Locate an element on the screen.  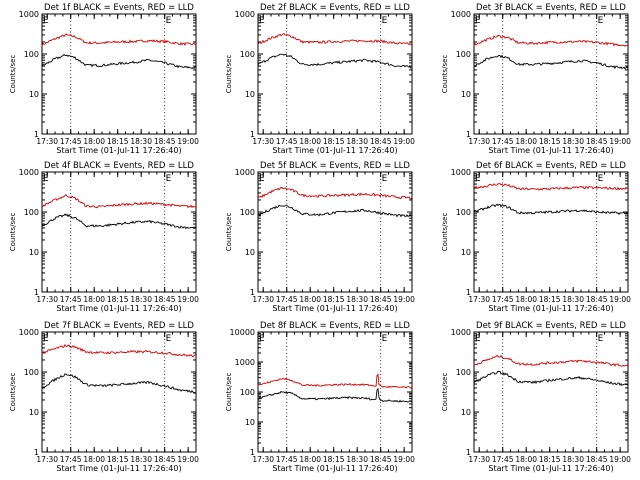
chart-title: Det 4f BLACK = Events, RED = LLD is located at coordinates (119, 166).